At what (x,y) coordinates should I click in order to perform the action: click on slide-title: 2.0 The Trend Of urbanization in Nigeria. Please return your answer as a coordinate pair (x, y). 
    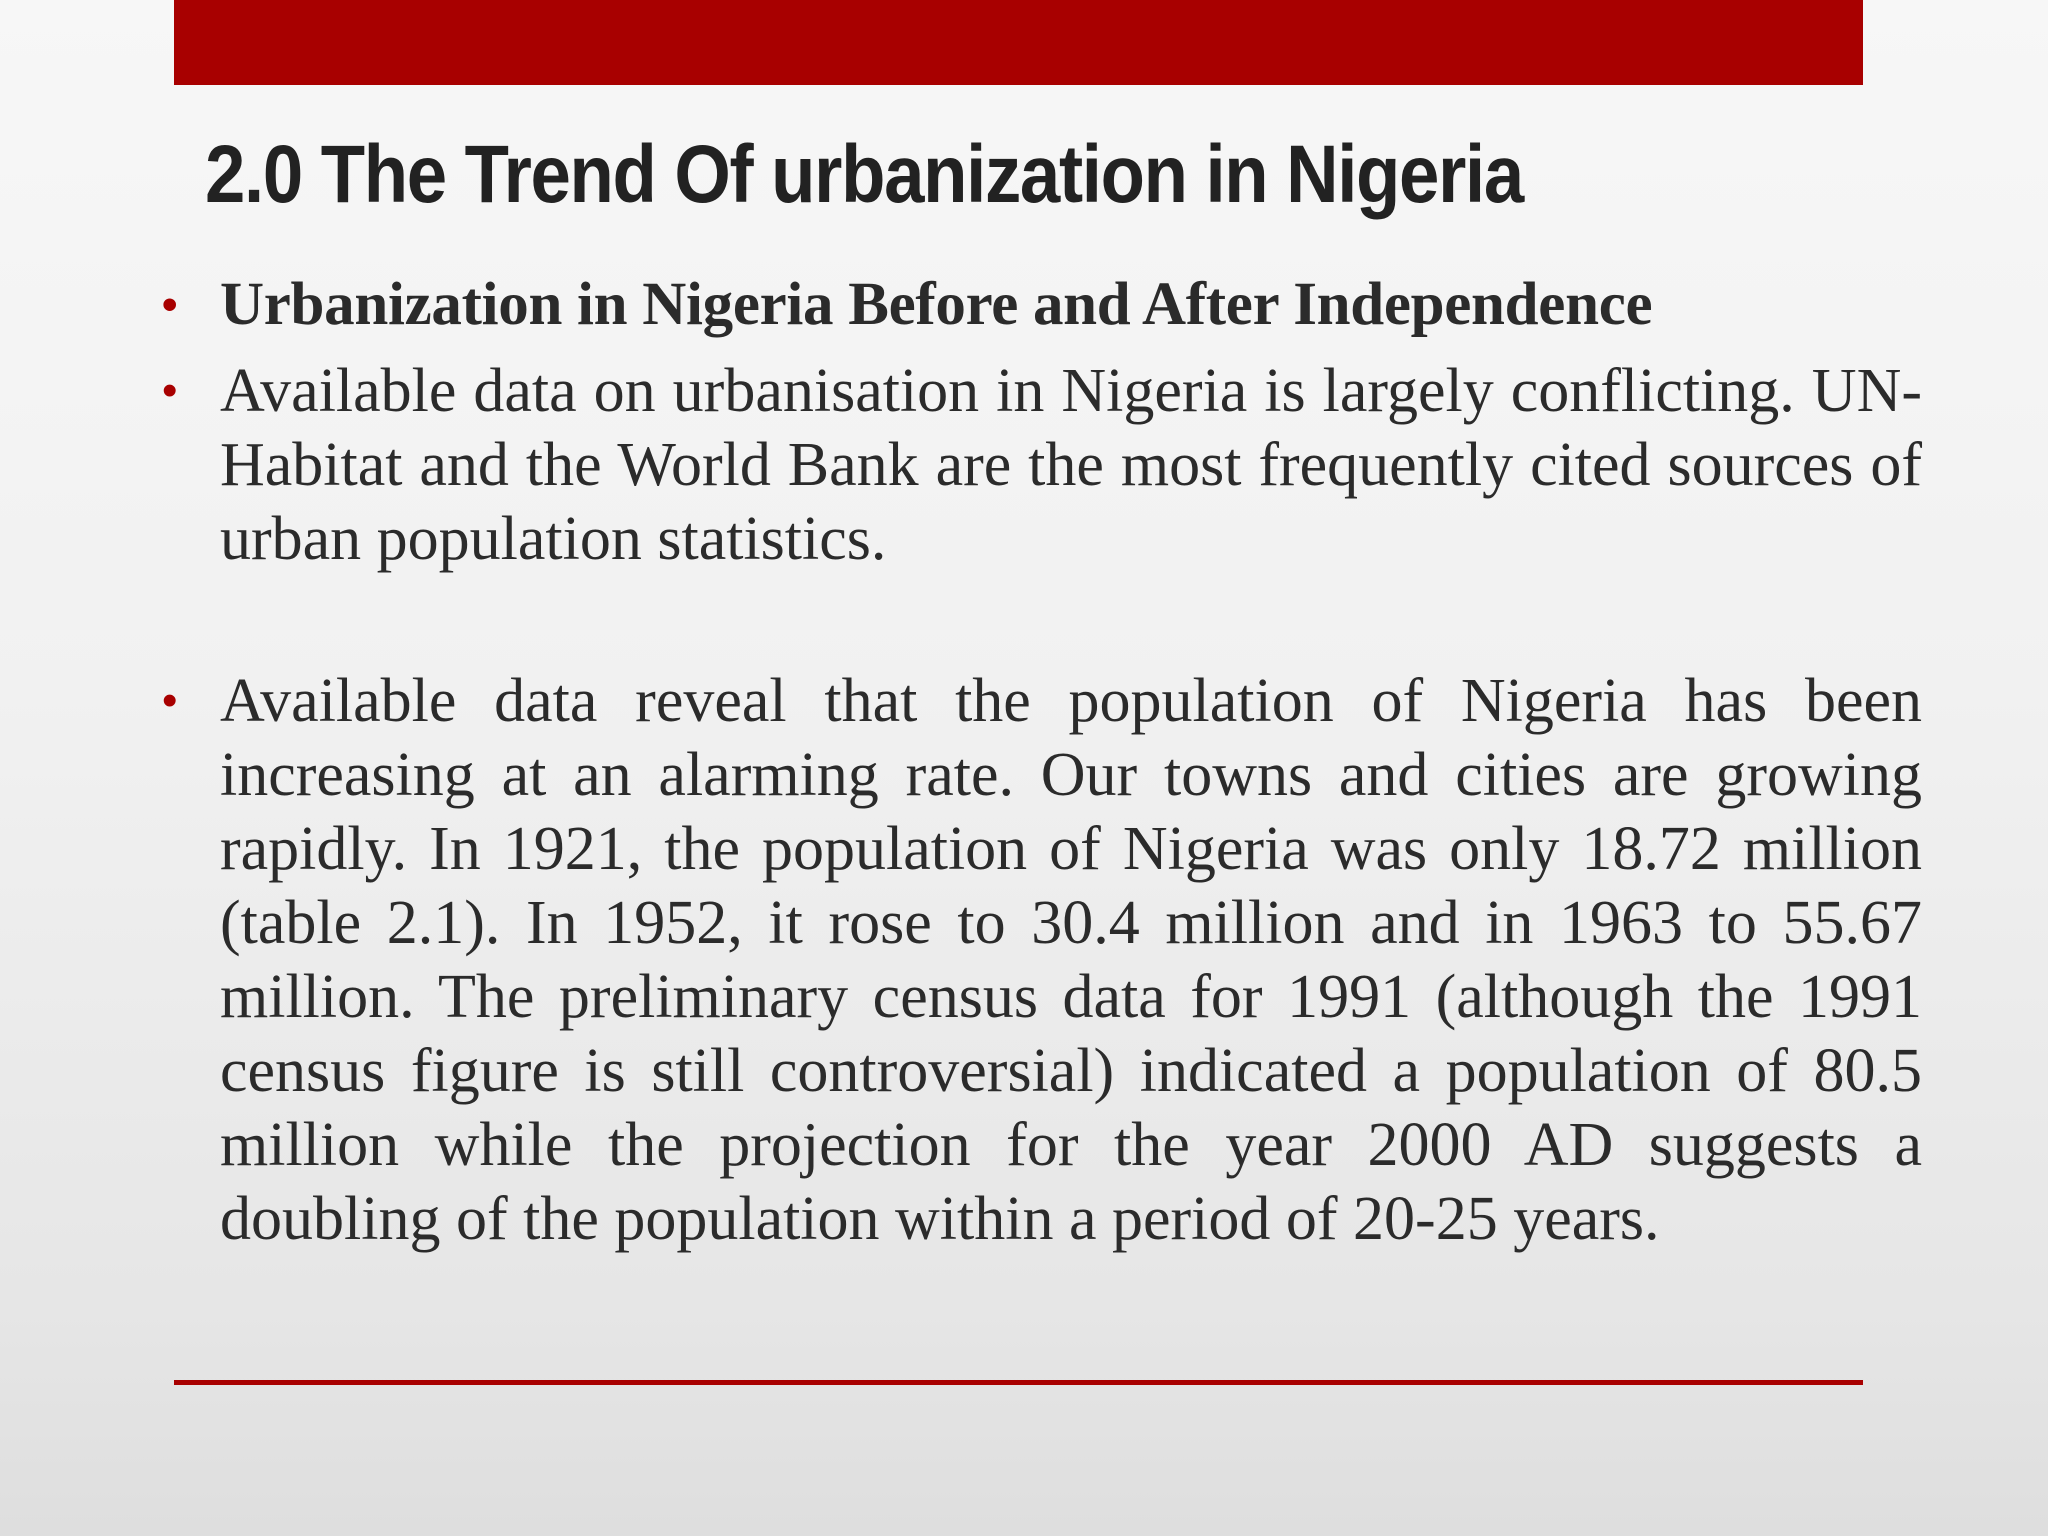
    Looking at the image, I should click on (864, 174).